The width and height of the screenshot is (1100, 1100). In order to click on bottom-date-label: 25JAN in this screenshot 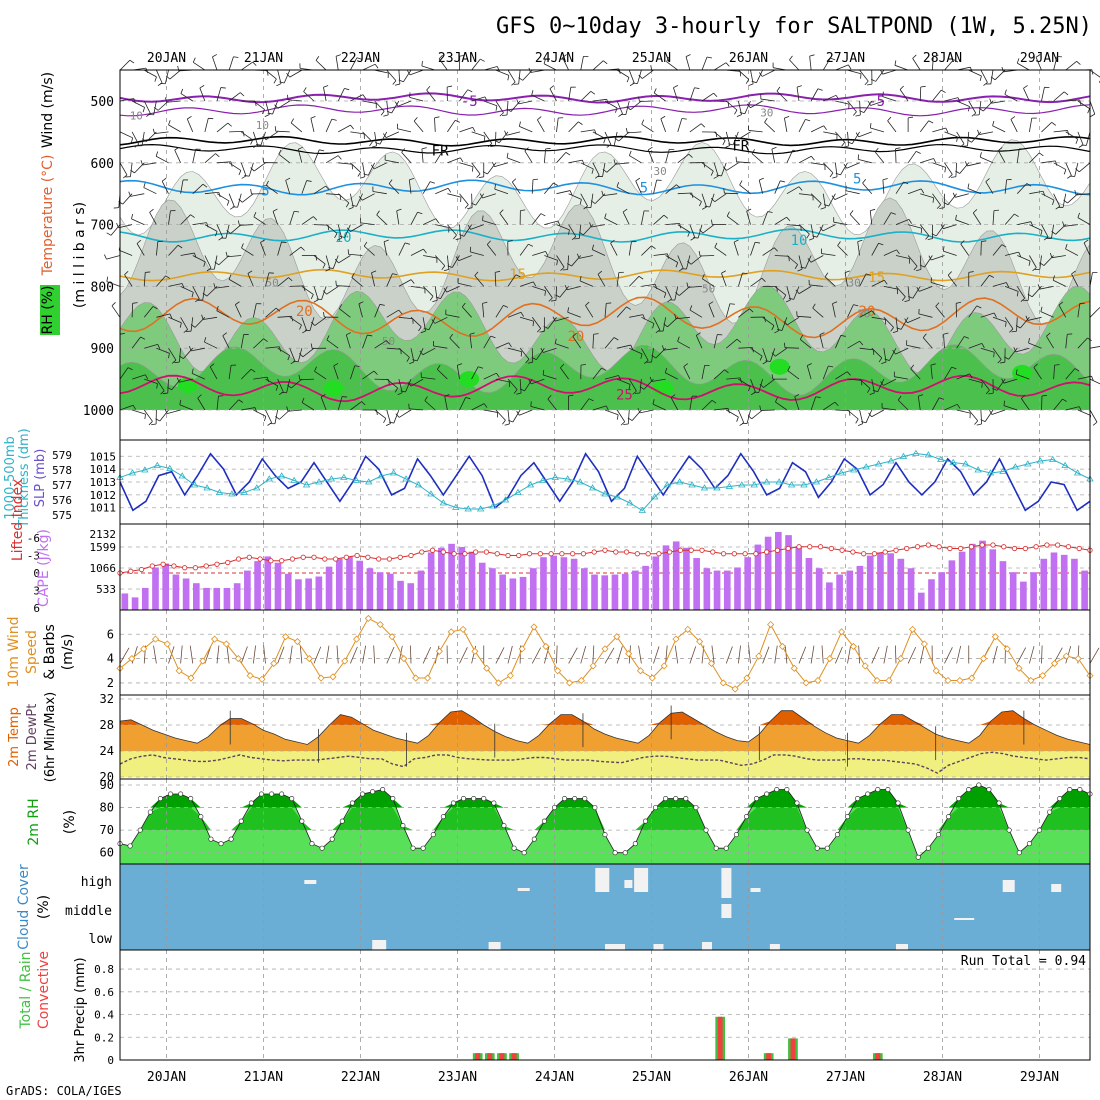, I will do `click(651, 1077)`.